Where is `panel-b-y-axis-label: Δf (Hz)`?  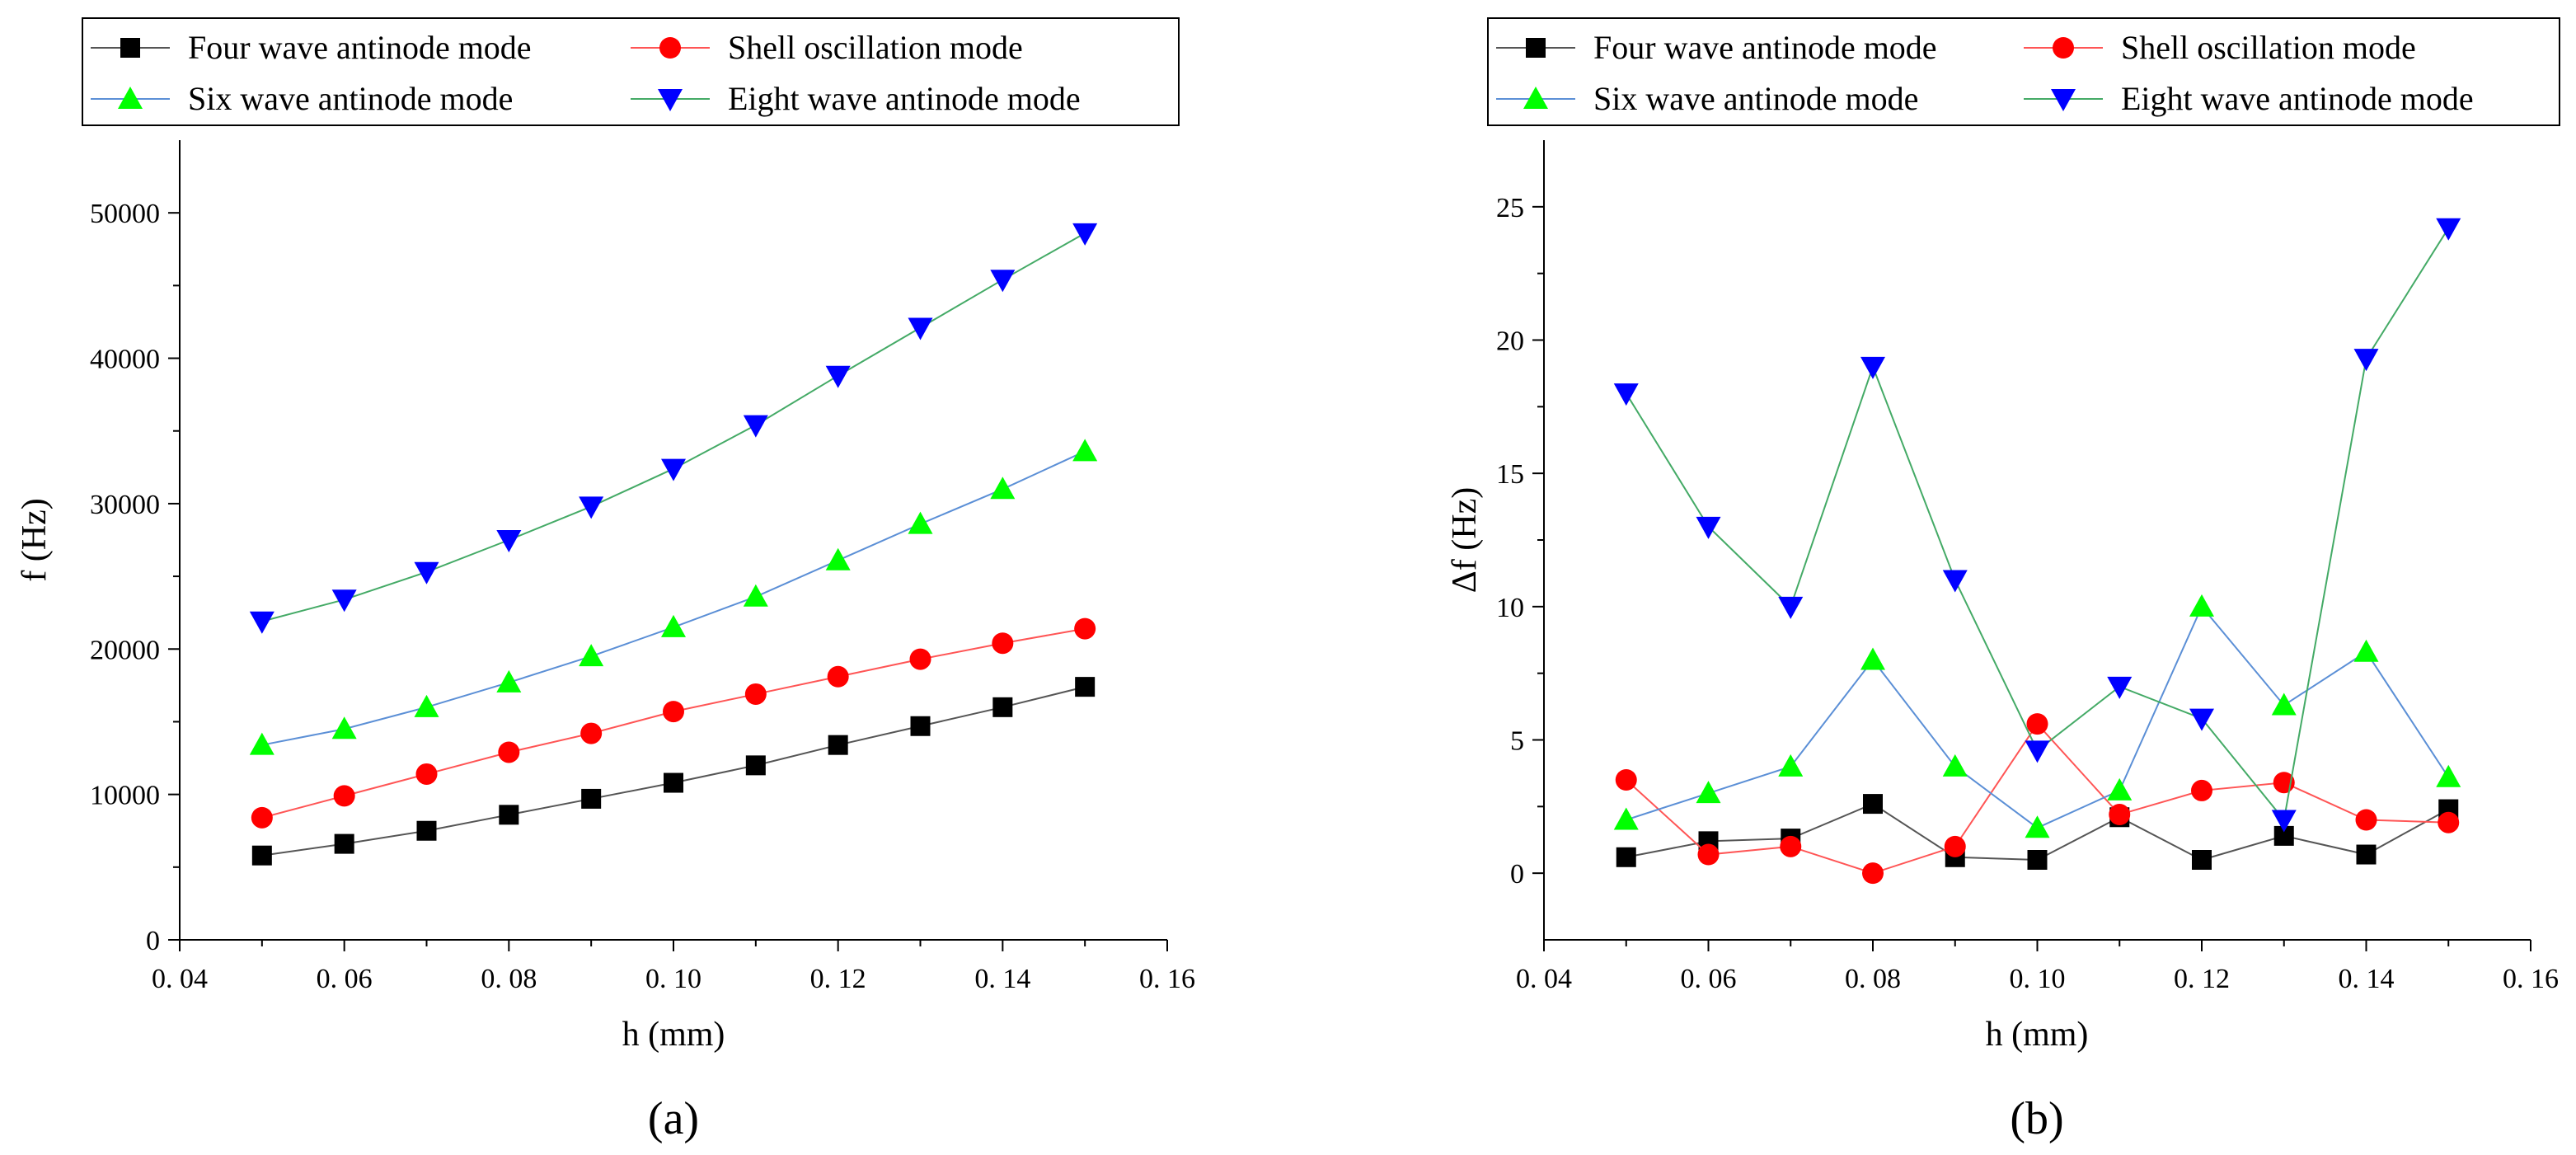 panel-b-y-axis-label: Δf (Hz) is located at coordinates (1465, 540).